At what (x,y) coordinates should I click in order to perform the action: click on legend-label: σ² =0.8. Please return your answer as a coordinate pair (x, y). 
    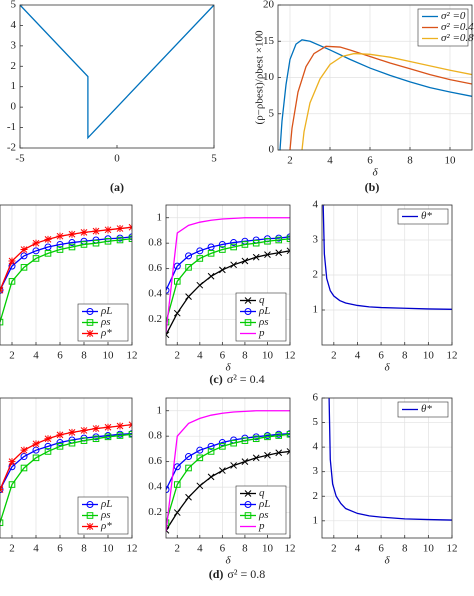
    Looking at the image, I should click on (457, 38).